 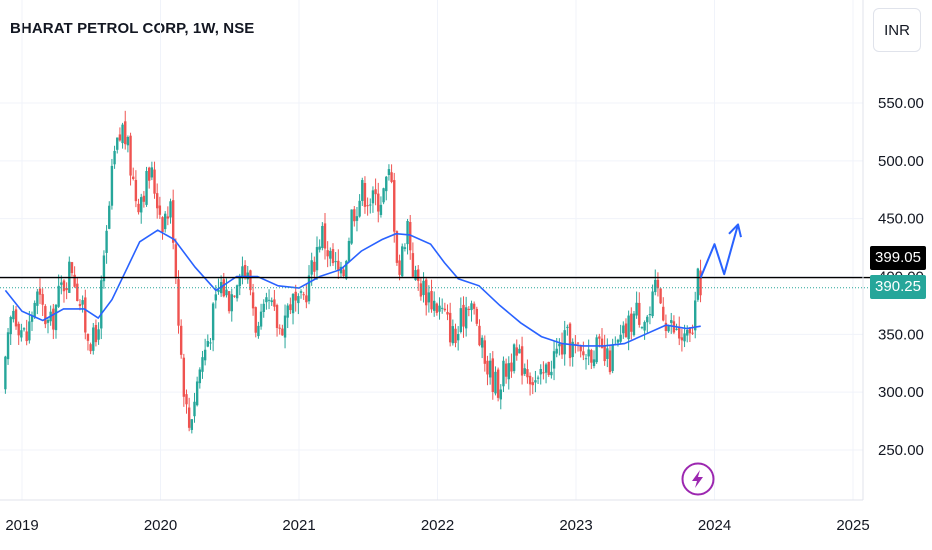 What do you see at coordinates (897, 30) in the screenshot?
I see `currency-button: INR` at bounding box center [897, 30].